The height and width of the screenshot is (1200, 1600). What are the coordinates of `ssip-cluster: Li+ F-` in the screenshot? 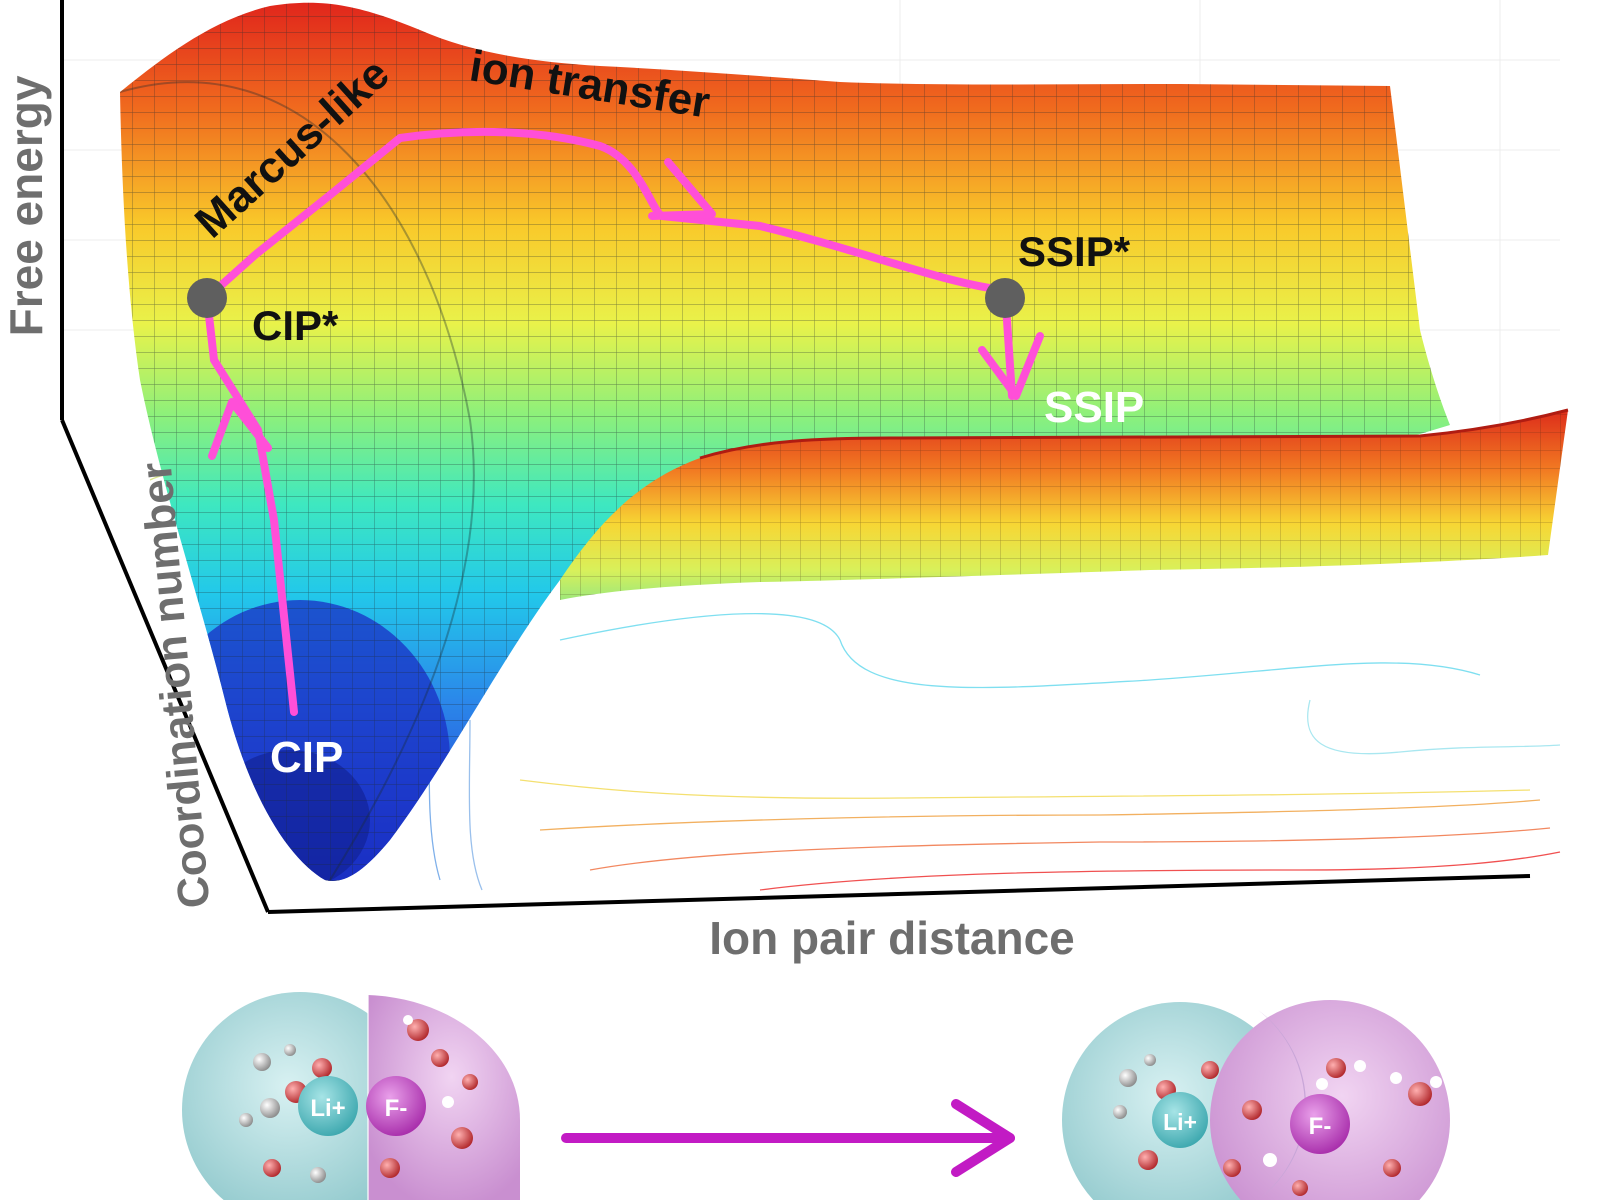 It's located at (1256, 1100).